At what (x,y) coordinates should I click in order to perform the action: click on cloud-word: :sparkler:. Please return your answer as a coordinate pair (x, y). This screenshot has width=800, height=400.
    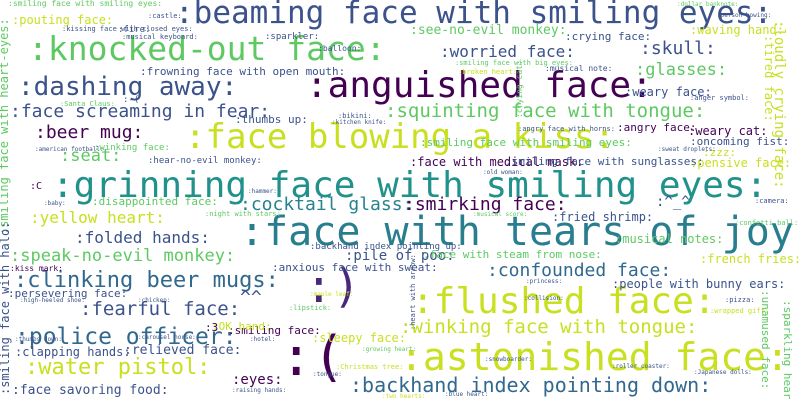
    Looking at the image, I should click on (292, 37).